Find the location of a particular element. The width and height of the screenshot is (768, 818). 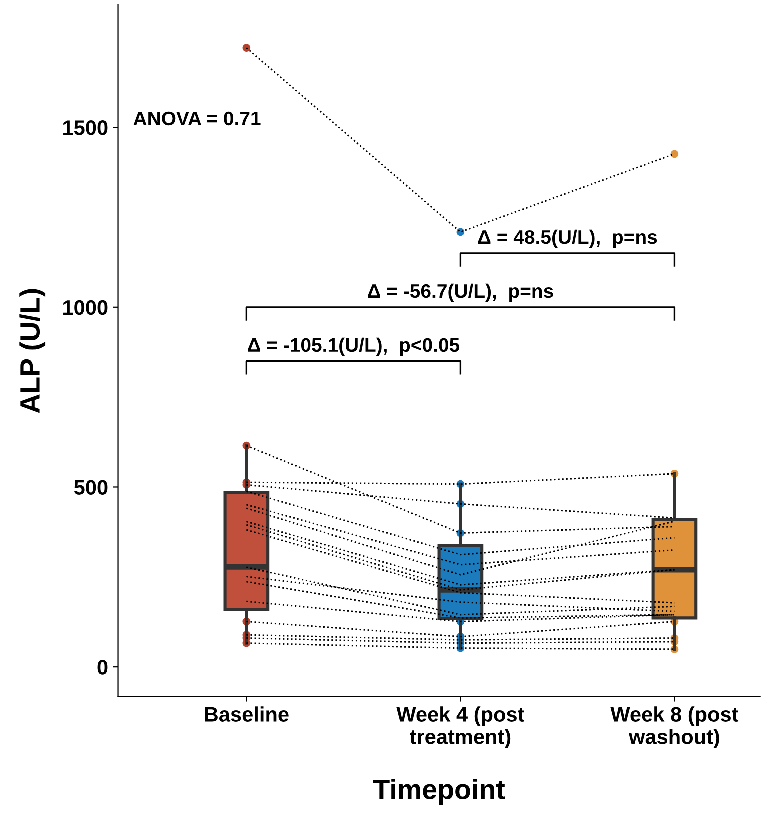

x-tick-label: Week 8 (post washout) is located at coordinates (674, 727).